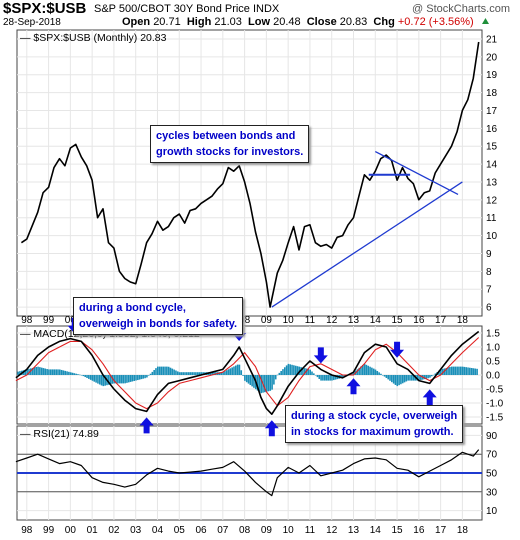 The image size is (520, 540). Describe the element at coordinates (493, 362) in the screenshot. I see `y-tick-label: 0.5` at that location.